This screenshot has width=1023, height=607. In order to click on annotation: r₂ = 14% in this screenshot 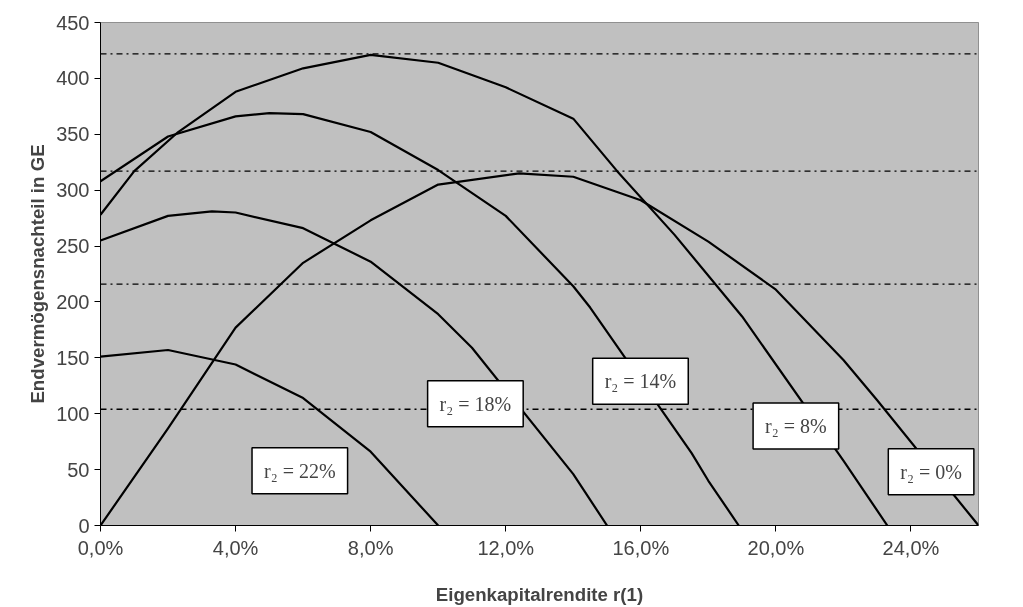, I will do `click(640, 381)`.